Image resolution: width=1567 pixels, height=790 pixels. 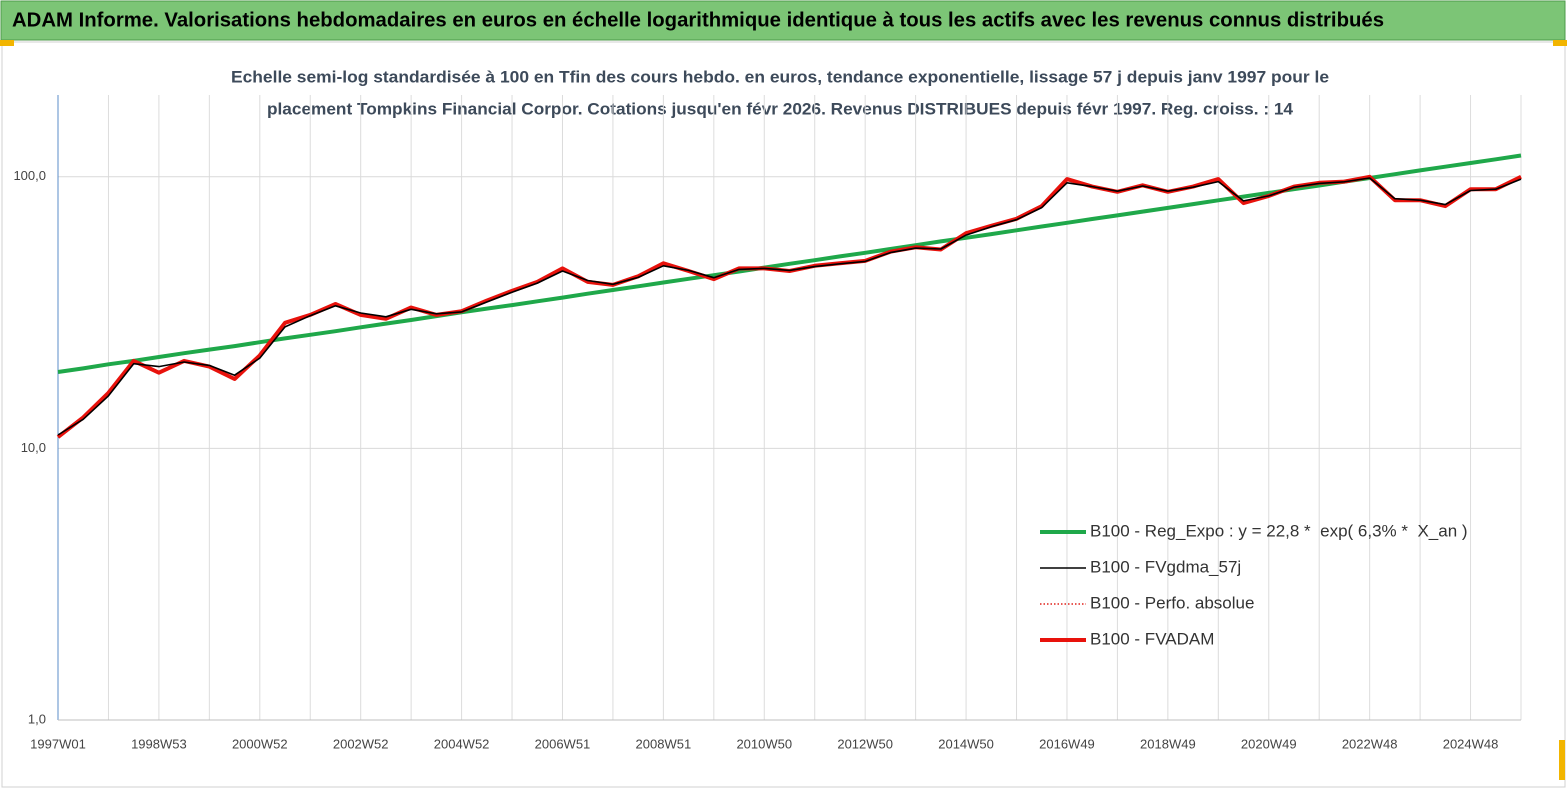 What do you see at coordinates (1172, 602) in the screenshot?
I see `legend-label: B100 - Perfo. absolue` at bounding box center [1172, 602].